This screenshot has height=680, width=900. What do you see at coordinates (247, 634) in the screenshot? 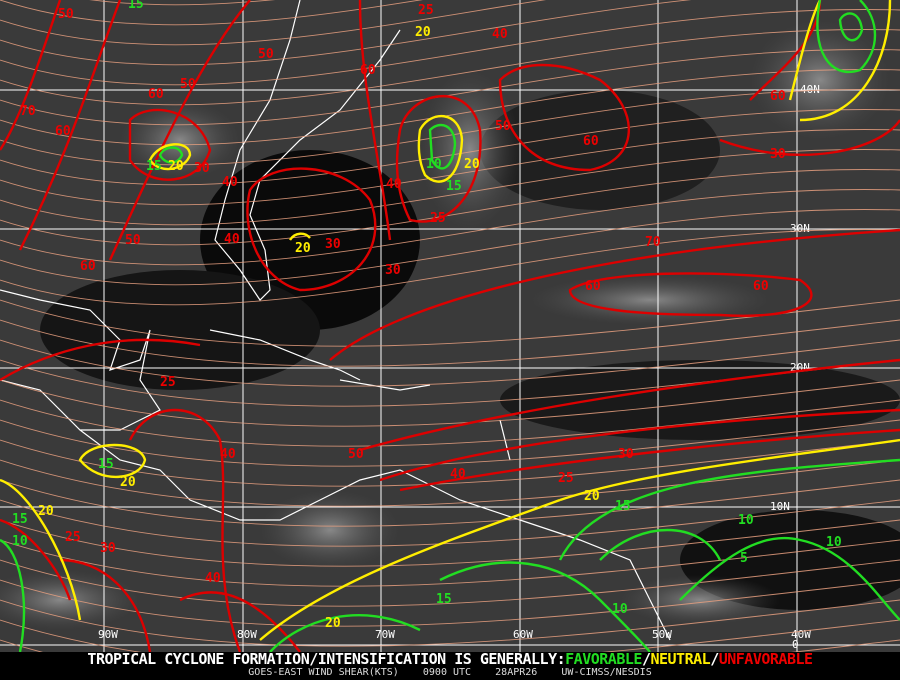
I see `lon-label: 80W` at bounding box center [247, 634].